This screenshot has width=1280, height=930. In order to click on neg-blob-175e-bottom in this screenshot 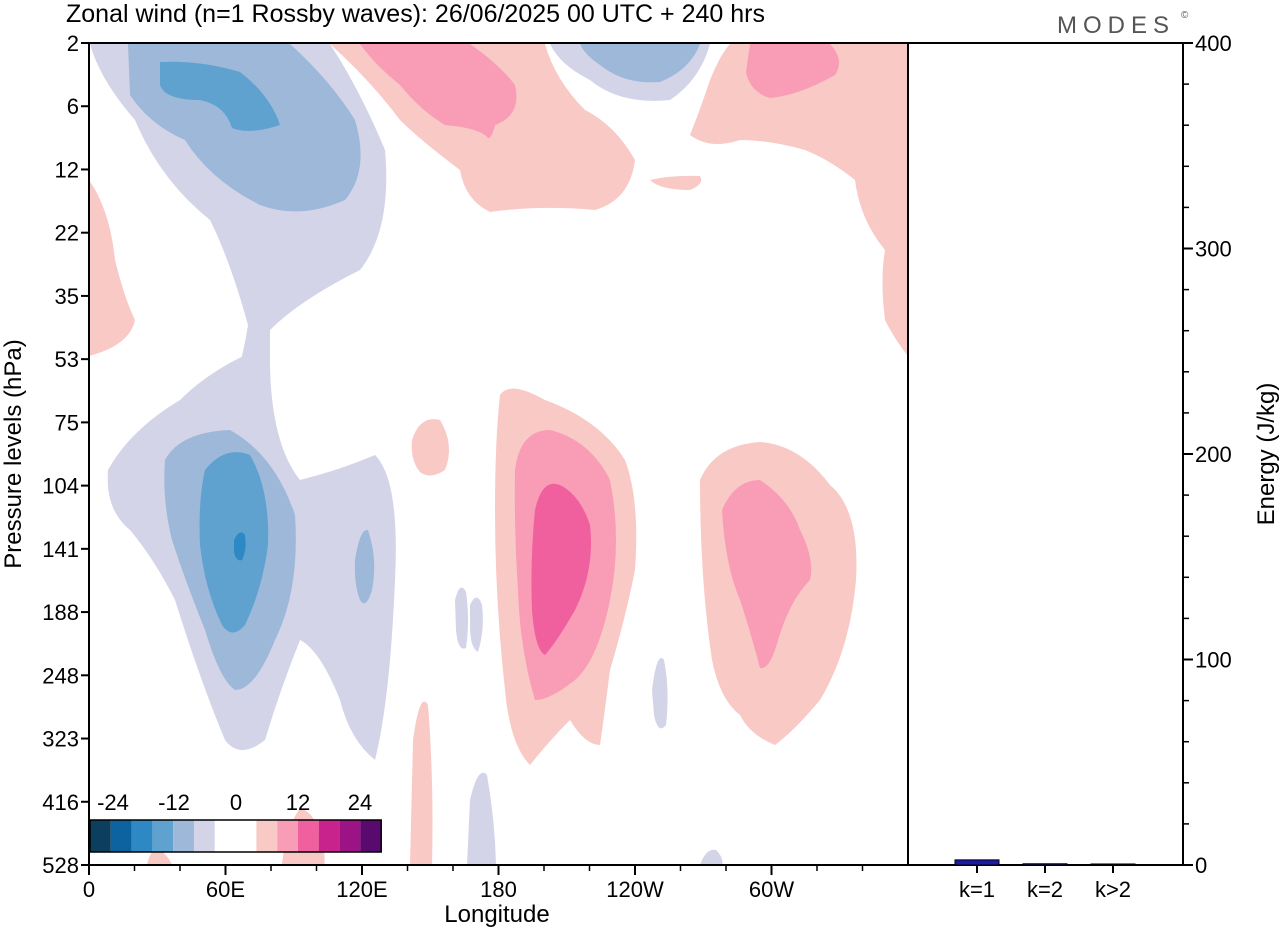, I will do `click(481, 818)`.